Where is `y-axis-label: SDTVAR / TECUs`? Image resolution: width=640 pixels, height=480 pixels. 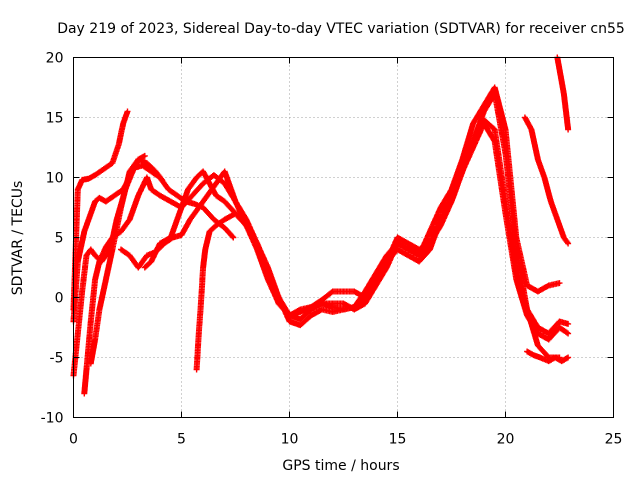 y-axis-label: SDTVAR / TECUs is located at coordinates (18, 238).